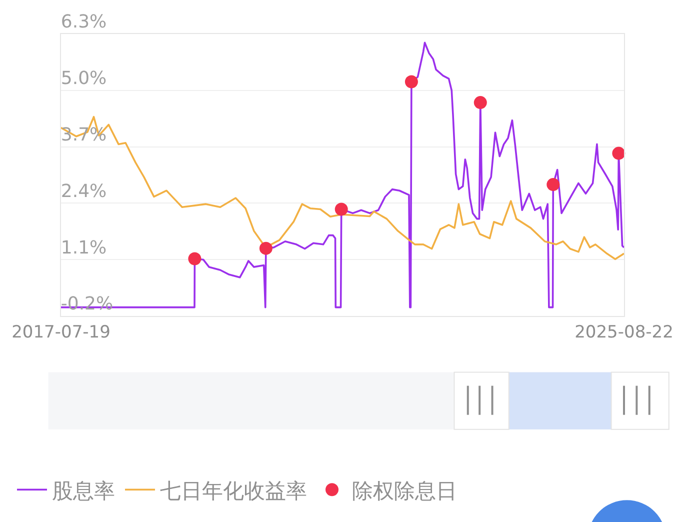  What do you see at coordinates (233, 490) in the screenshot?
I see `legend-label: 七日年化收益率` at bounding box center [233, 490].